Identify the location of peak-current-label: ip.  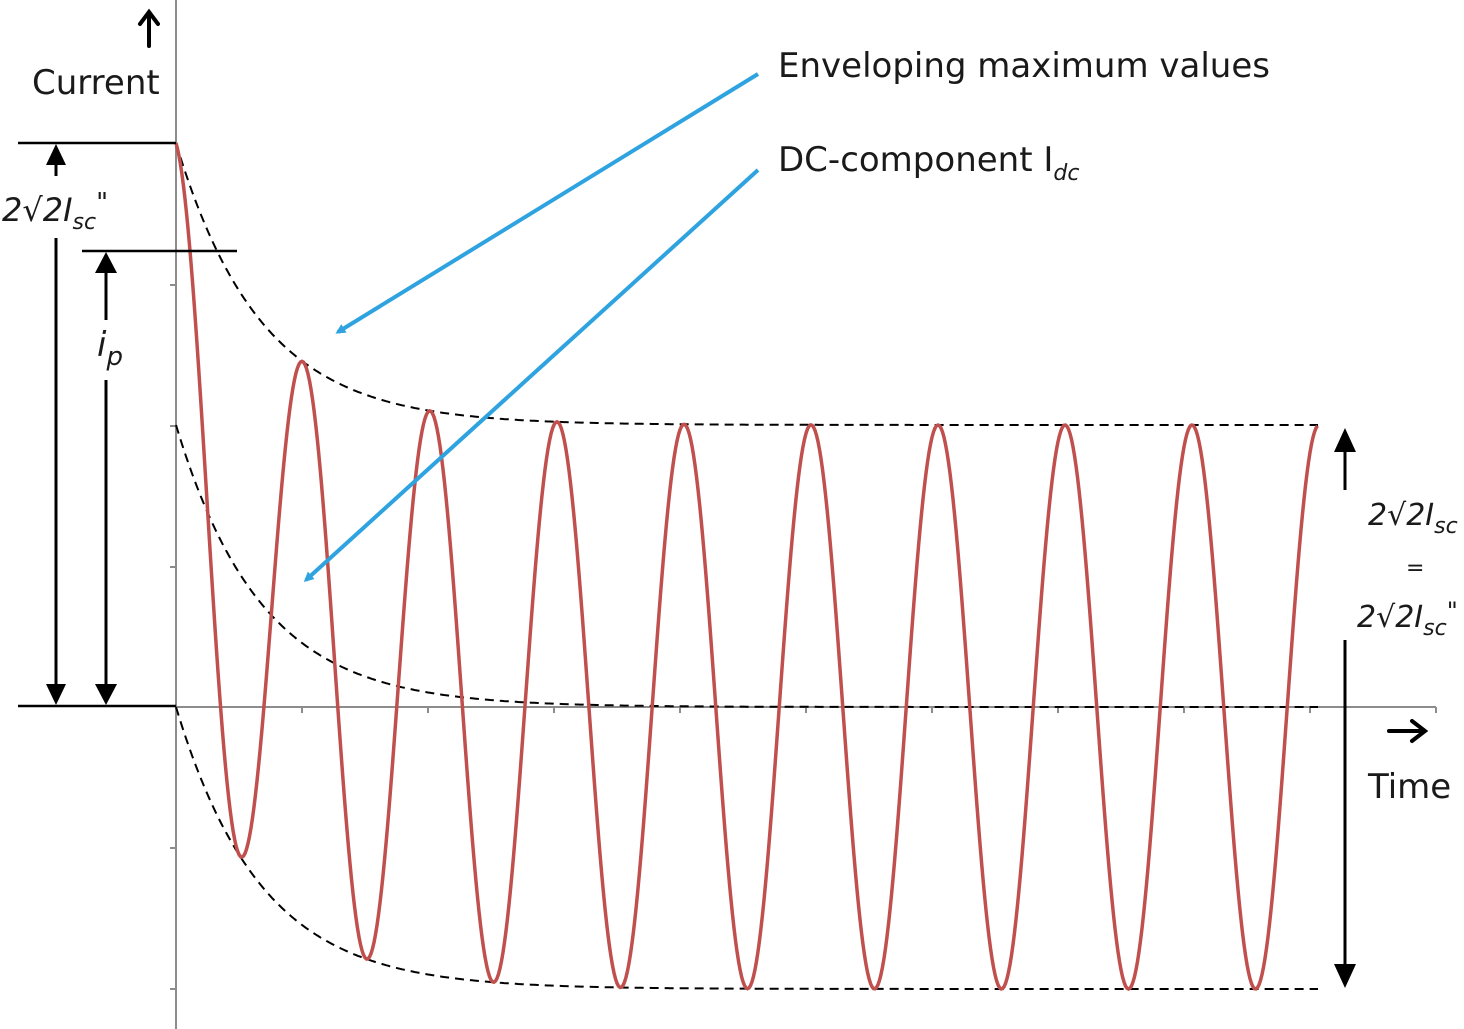
(110, 348).